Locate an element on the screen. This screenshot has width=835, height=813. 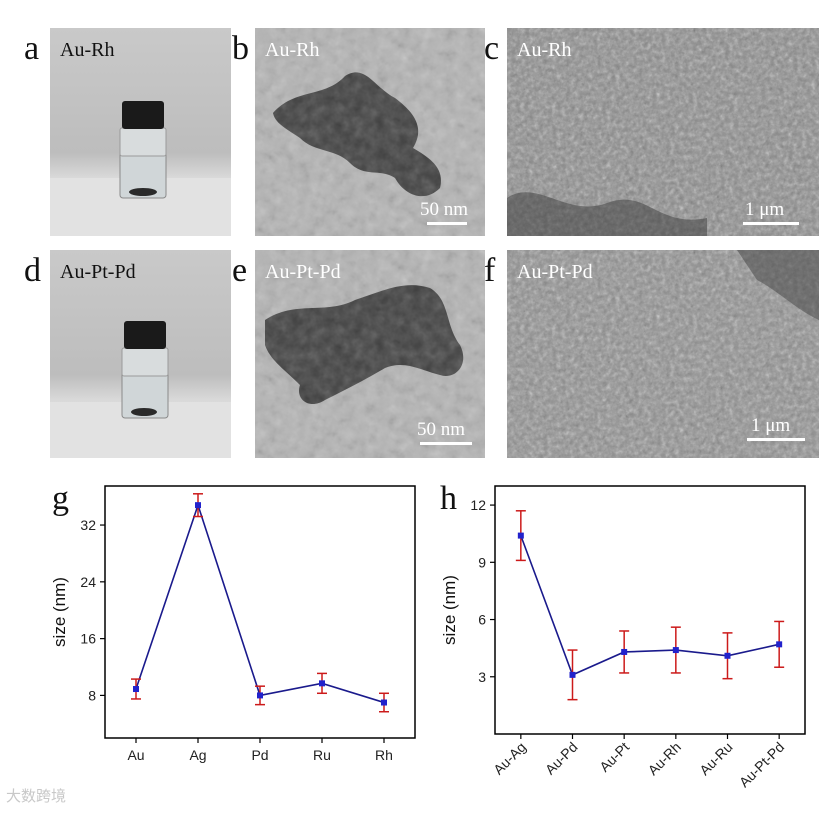
x-tick-label: Au is located at coordinates (135, 755).